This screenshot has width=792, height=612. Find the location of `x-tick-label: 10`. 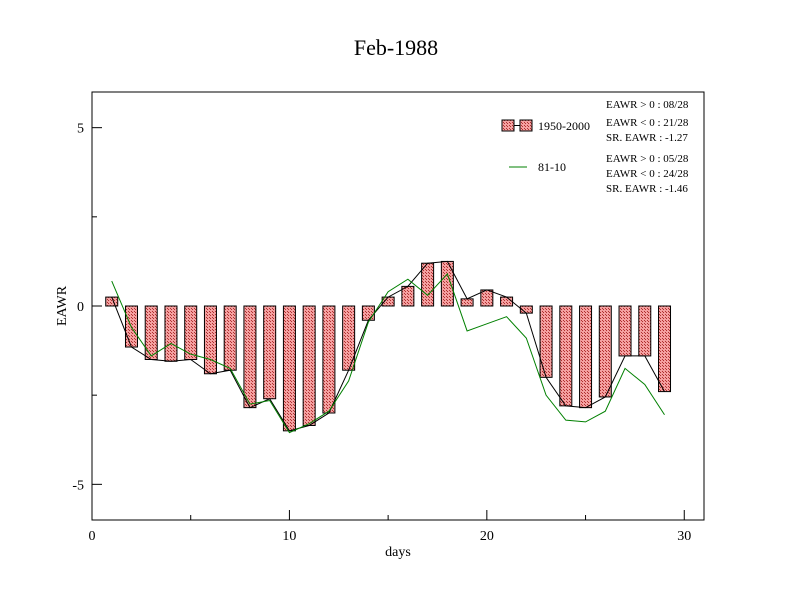

x-tick-label: 10 is located at coordinates (289, 536).